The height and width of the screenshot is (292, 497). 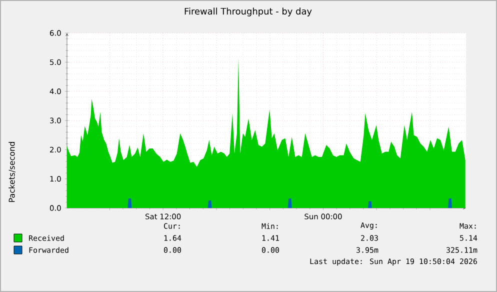 What do you see at coordinates (248, 12) in the screenshot?
I see `chart-title: Firewall Throughput - by day` at bounding box center [248, 12].